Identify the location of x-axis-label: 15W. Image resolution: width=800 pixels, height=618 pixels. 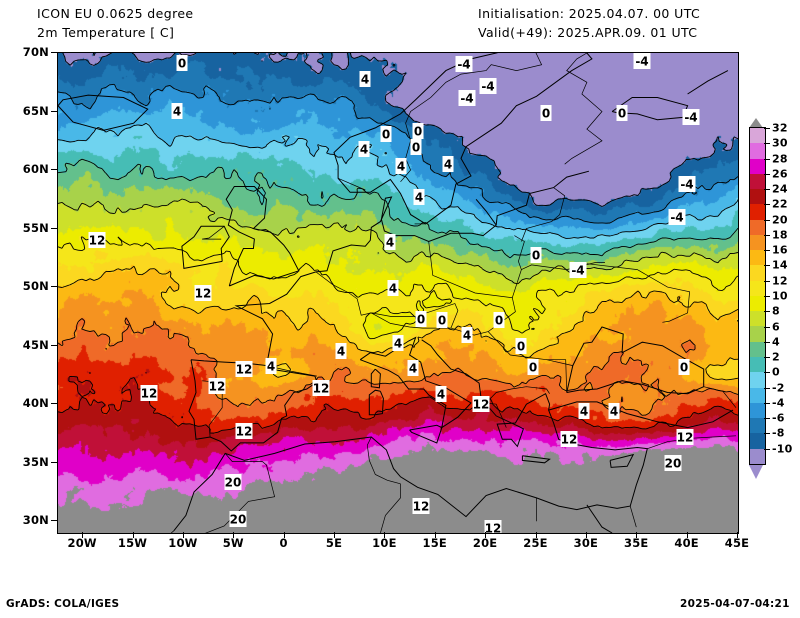
(132, 543).